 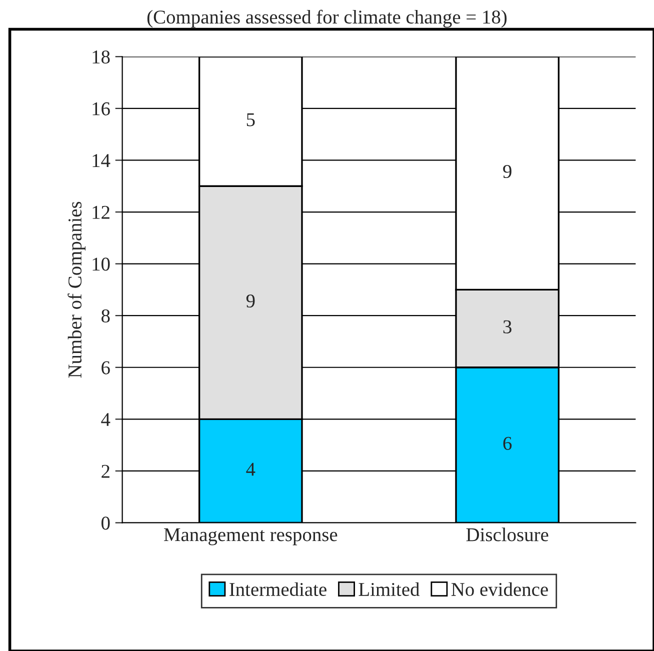 I want to click on y-tick-label: 12, so click(x=101, y=212).